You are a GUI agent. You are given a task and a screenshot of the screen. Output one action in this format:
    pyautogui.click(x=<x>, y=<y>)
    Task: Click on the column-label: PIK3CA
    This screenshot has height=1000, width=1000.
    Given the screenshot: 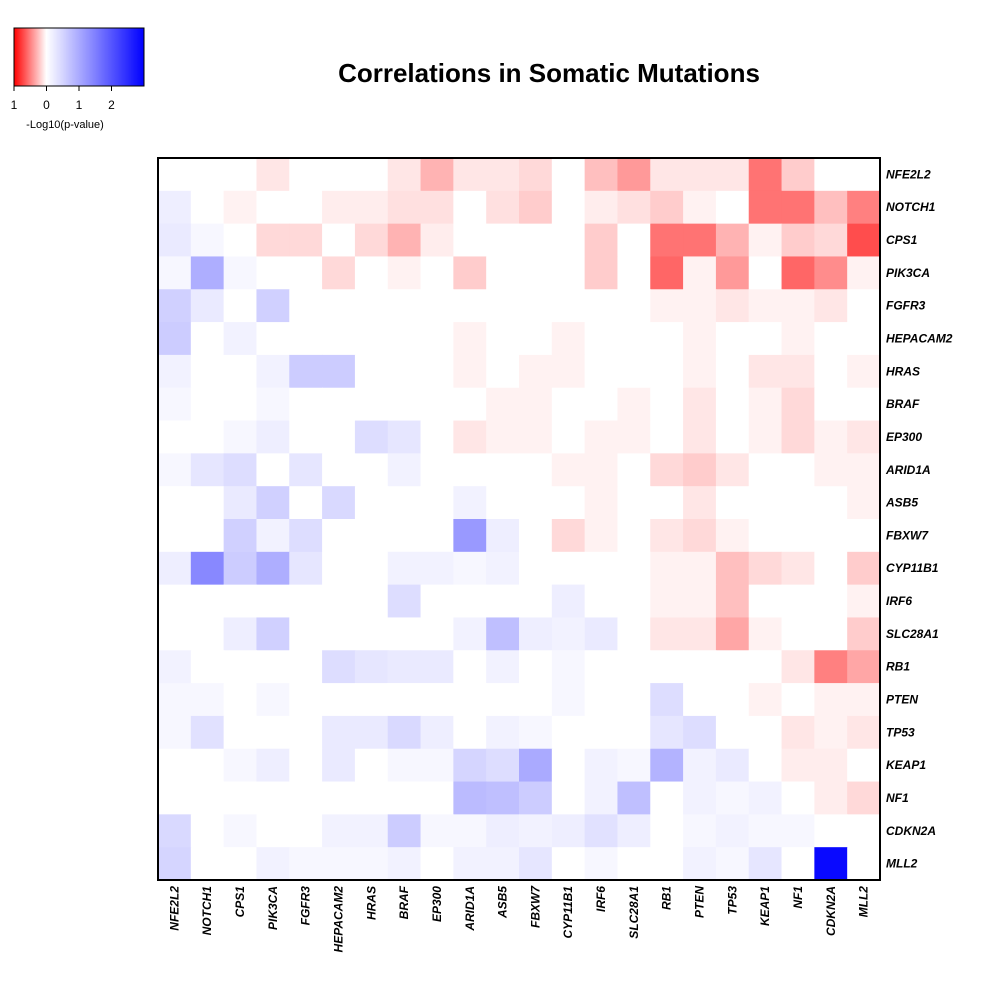 What is the action you would take?
    pyautogui.click(x=273, y=908)
    